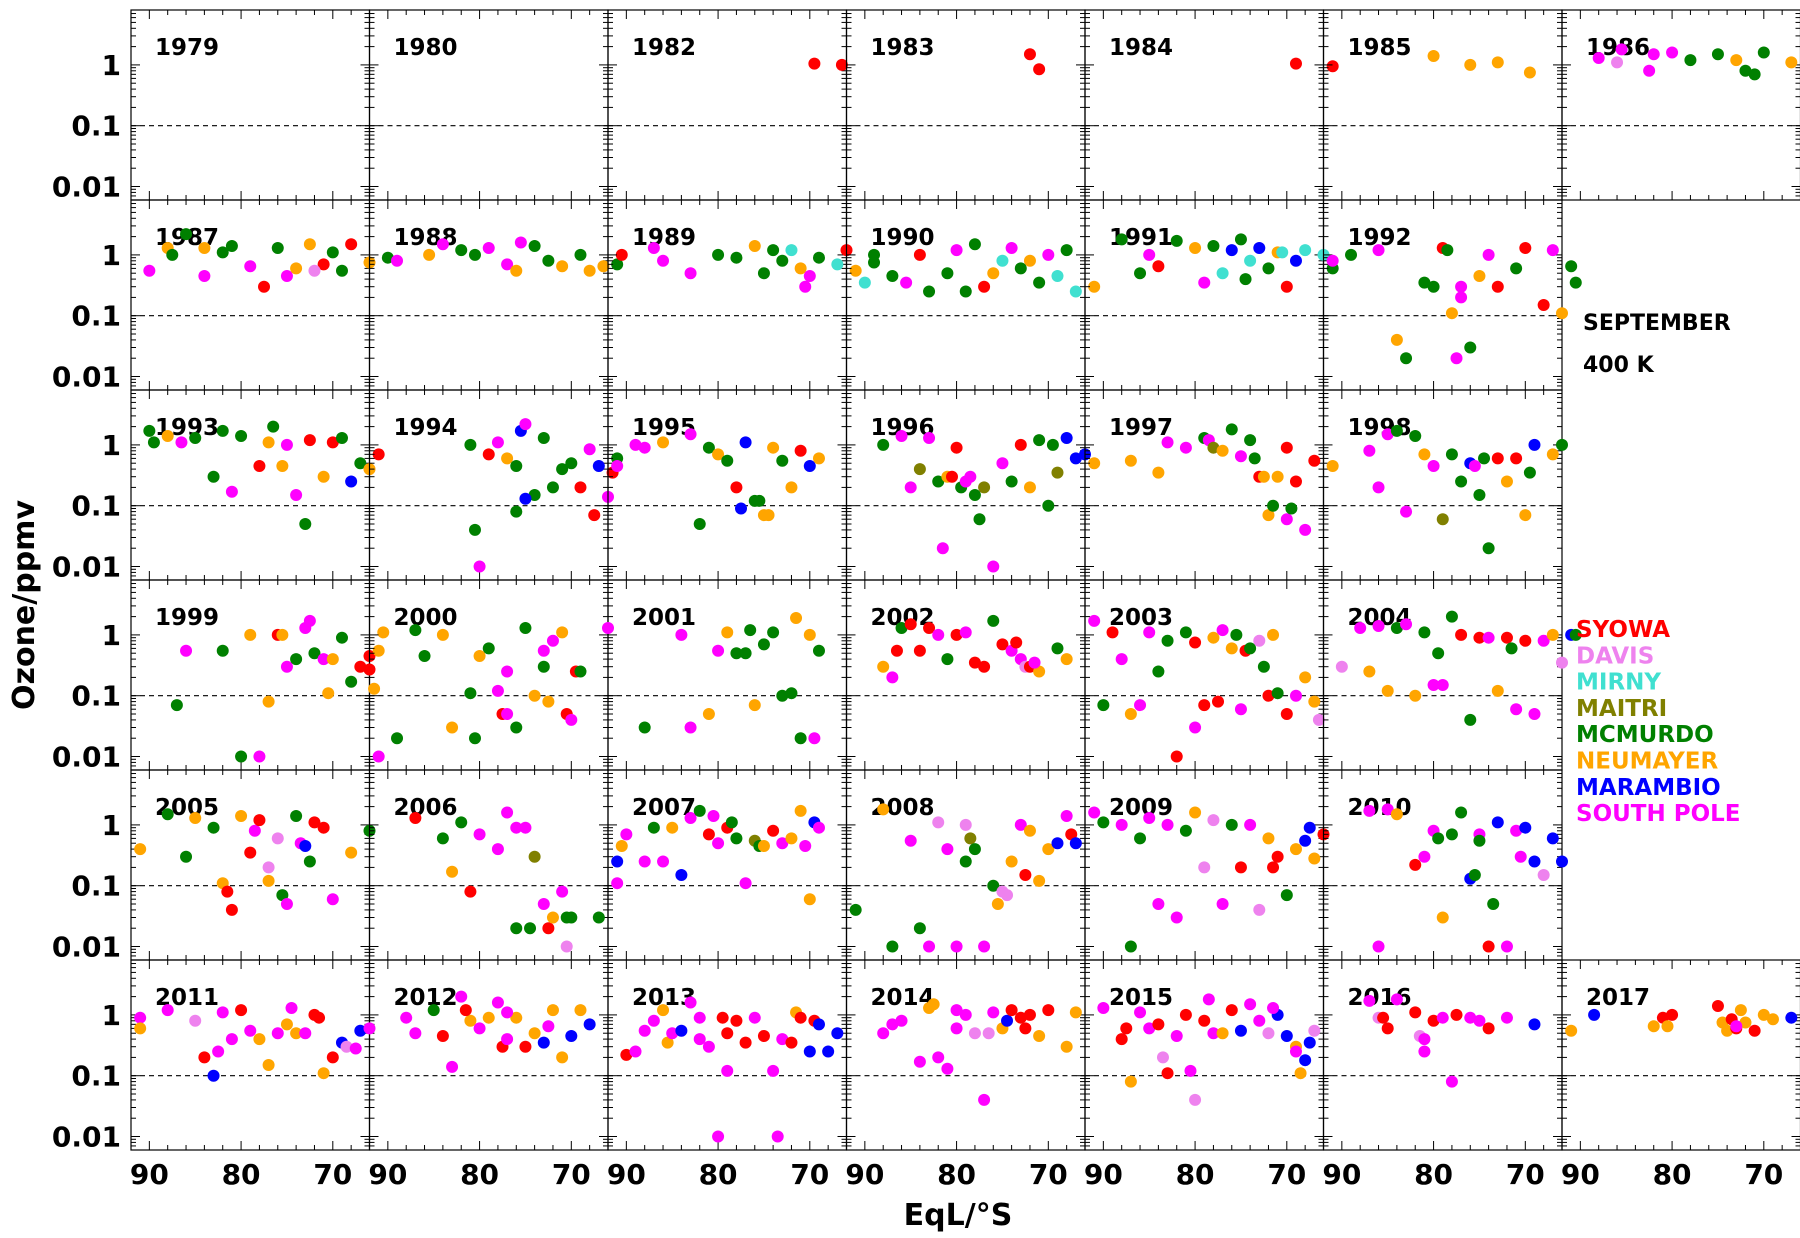 Image resolution: width=1800 pixels, height=1238 pixels. I want to click on x-tick-label: 70, so click(809, 1174).